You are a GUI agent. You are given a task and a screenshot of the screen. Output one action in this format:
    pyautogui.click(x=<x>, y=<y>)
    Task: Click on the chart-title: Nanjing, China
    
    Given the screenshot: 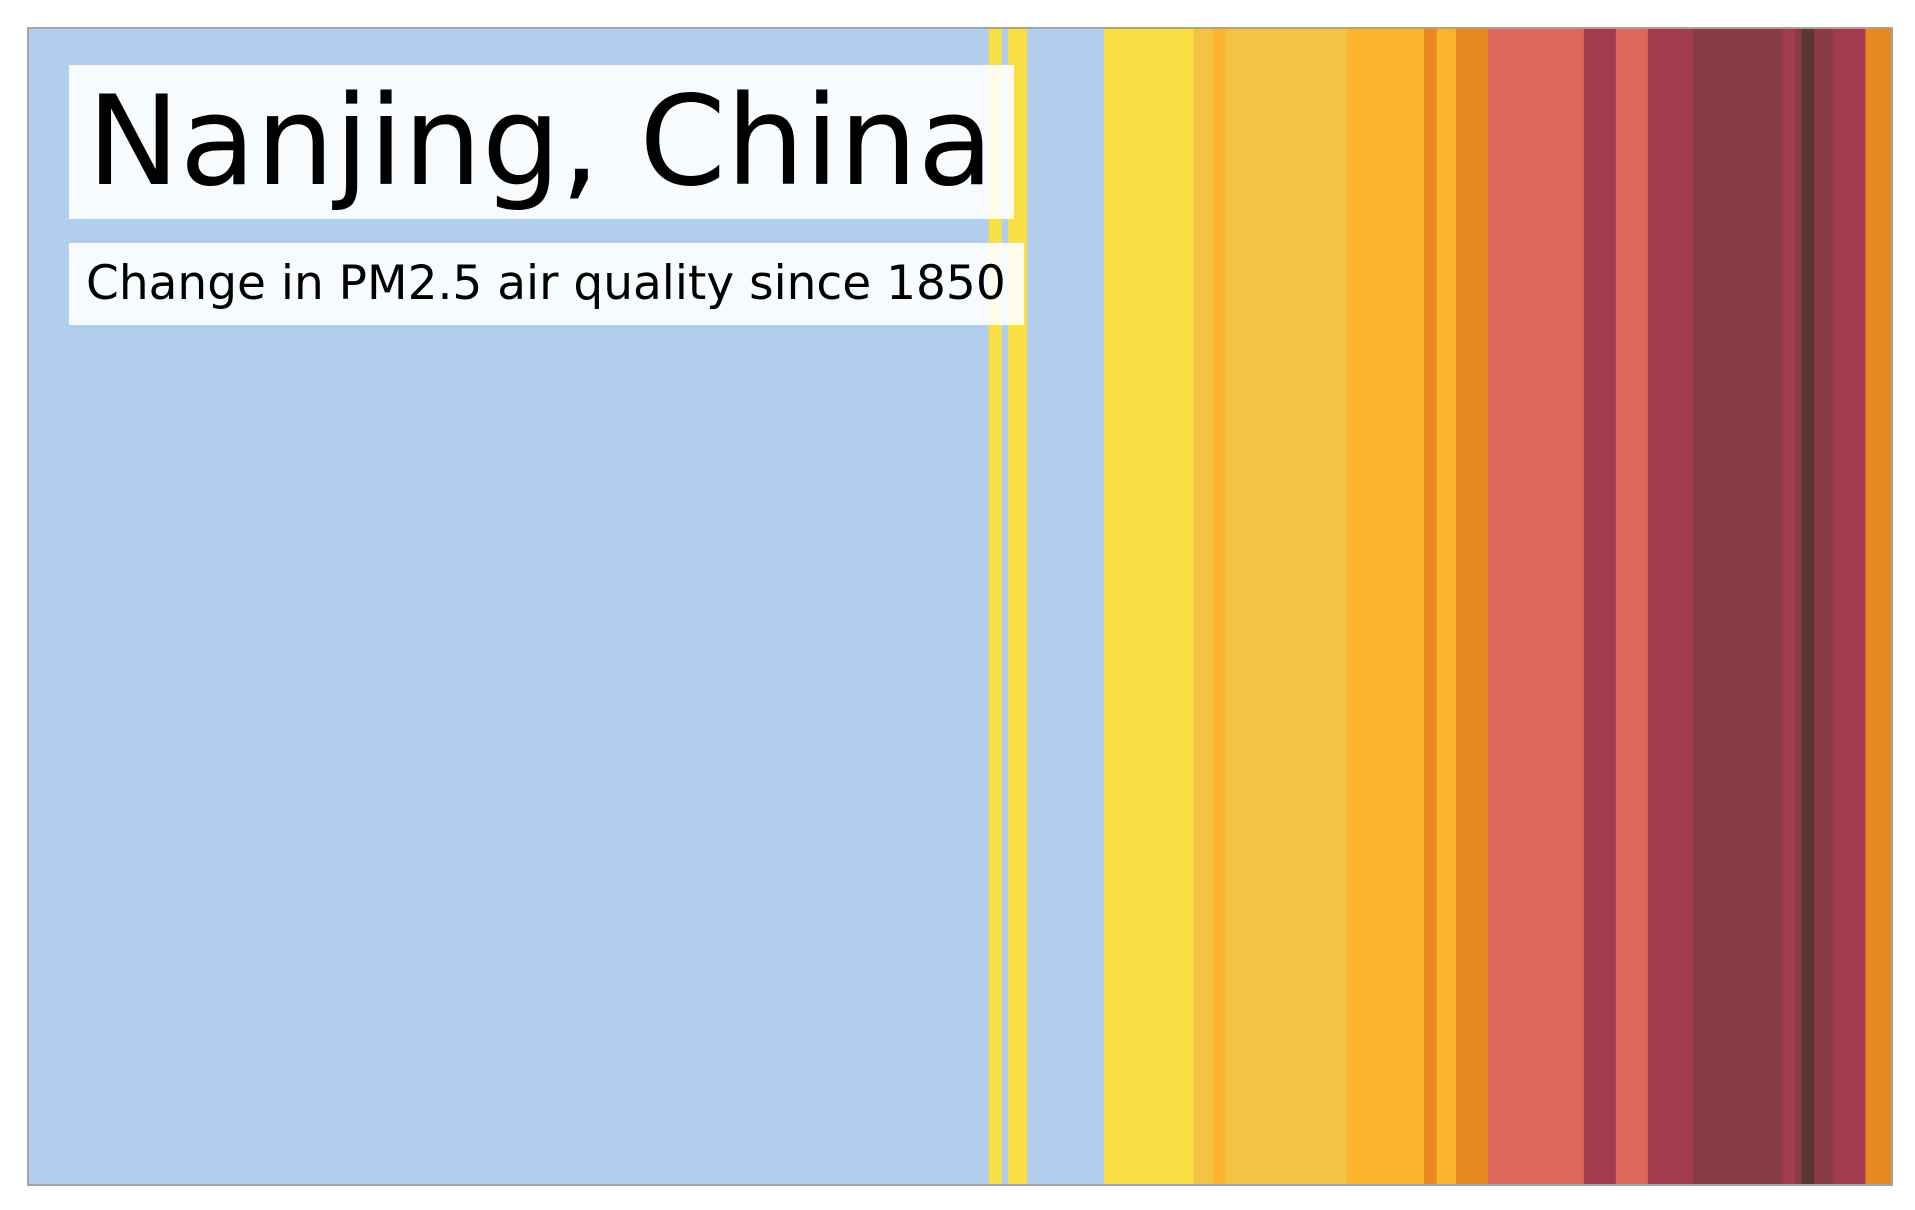 What is the action you would take?
    pyautogui.click(x=541, y=142)
    